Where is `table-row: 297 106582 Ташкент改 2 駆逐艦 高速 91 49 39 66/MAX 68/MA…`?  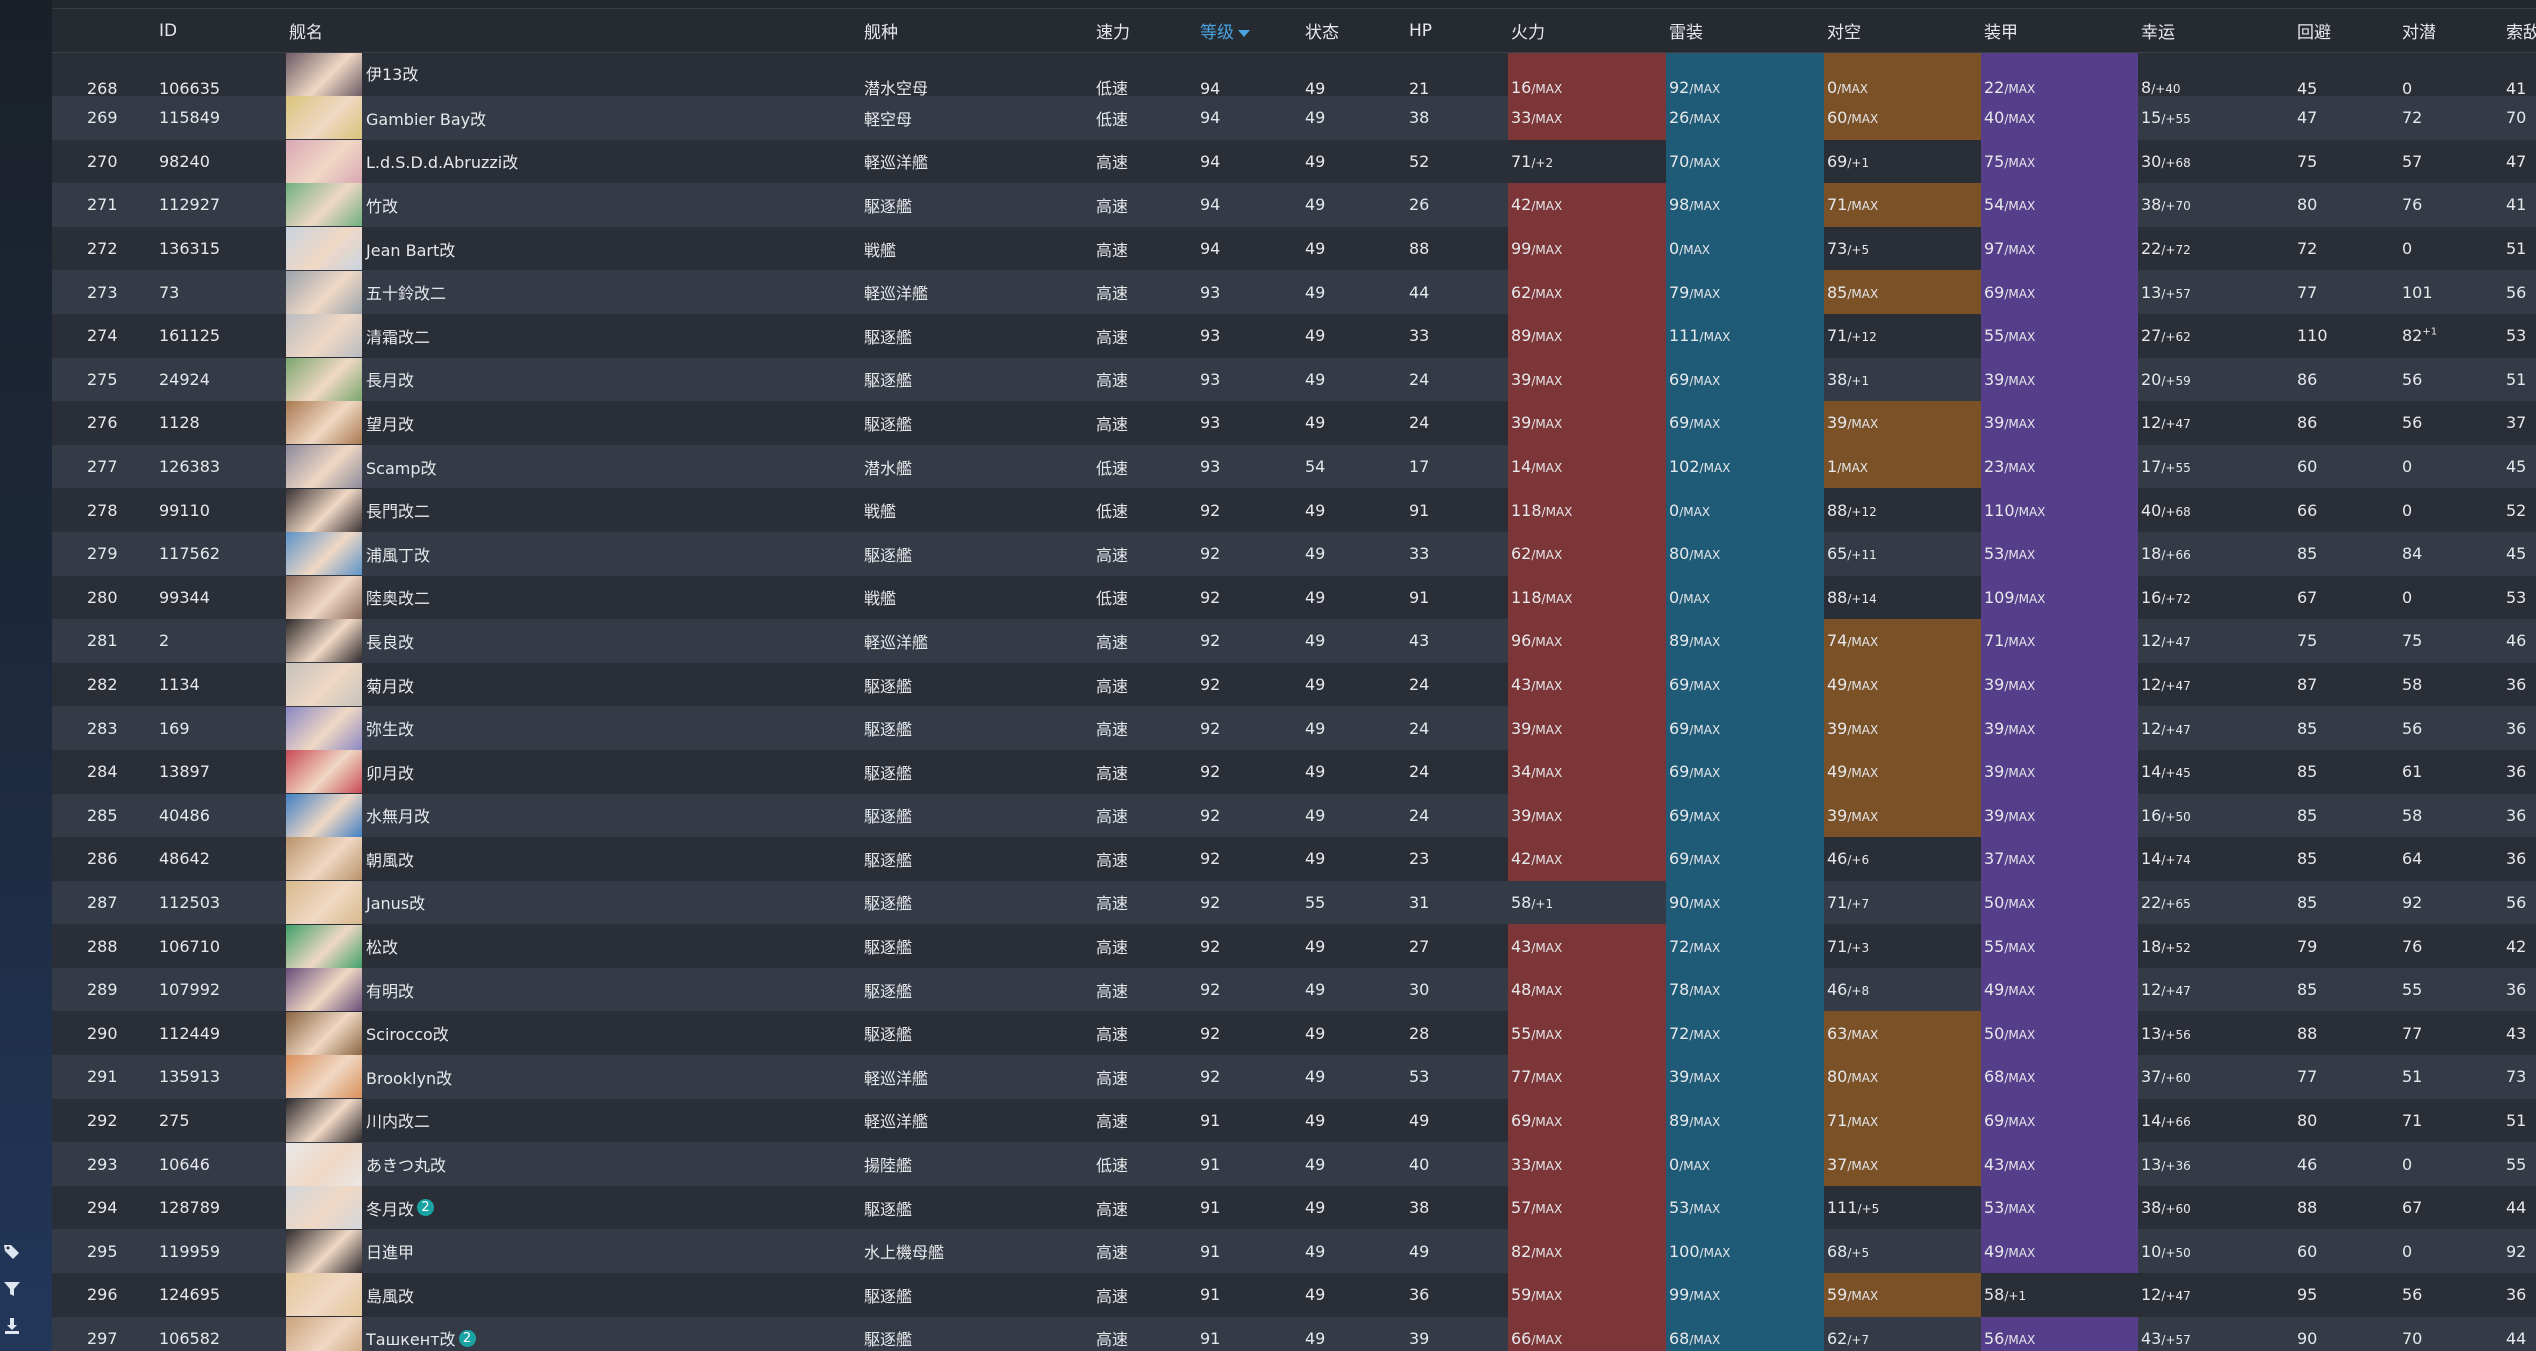 table-row: 297 106582 Ташкент改 2 駆逐艦 高速 91 49 39 66/MAX 68/MA… is located at coordinates (1294, 1333).